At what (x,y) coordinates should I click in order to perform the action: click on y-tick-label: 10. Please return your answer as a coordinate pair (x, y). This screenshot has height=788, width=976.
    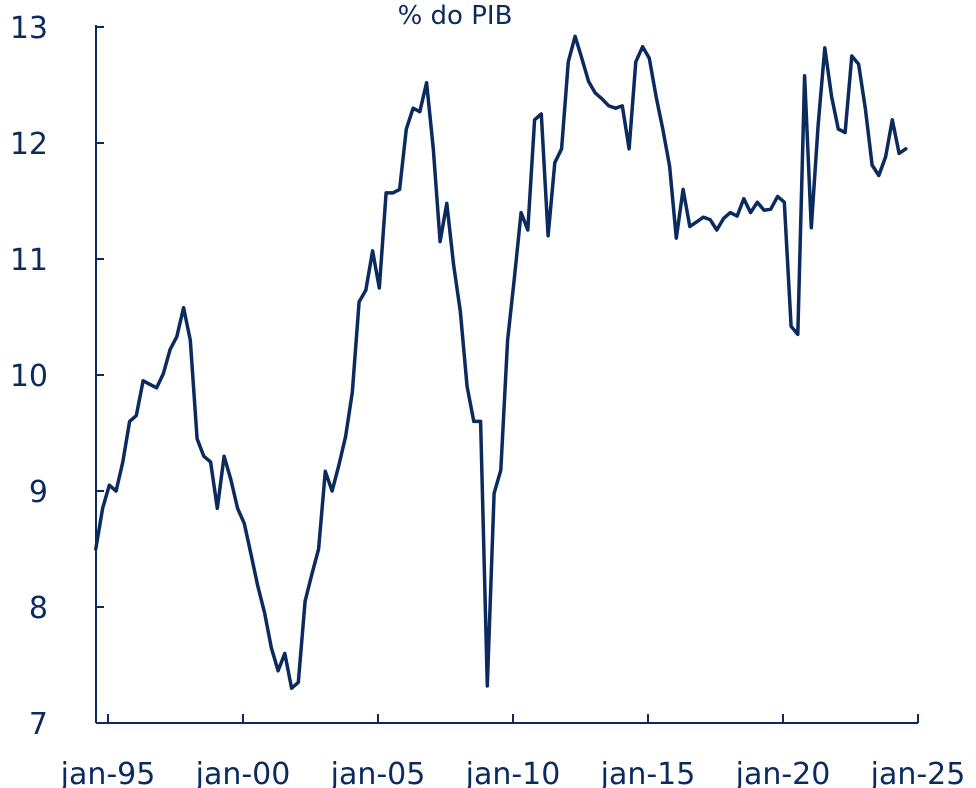
    Looking at the image, I should click on (29, 376).